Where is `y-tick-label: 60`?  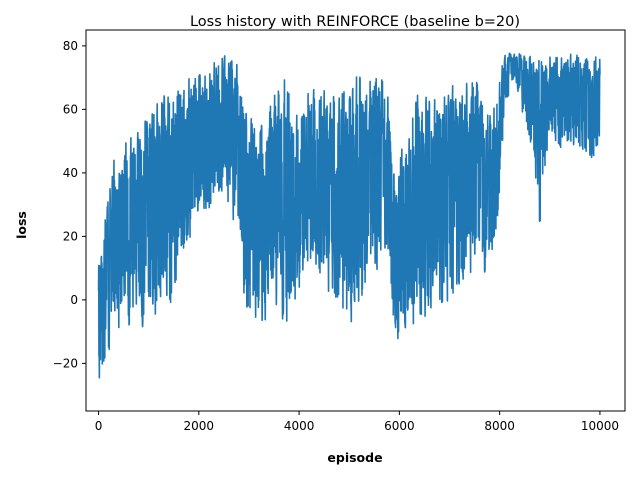 y-tick-label: 60 is located at coordinates (70, 109).